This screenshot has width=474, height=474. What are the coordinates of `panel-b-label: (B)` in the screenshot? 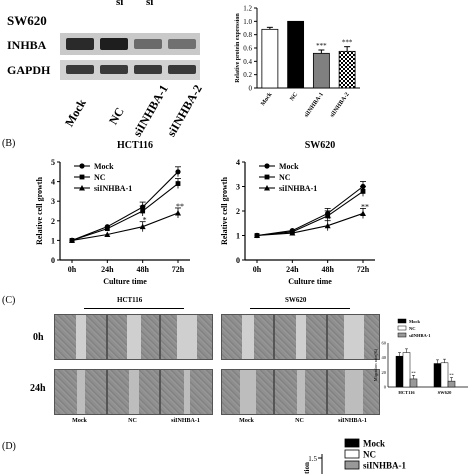 It's located at (9, 143).